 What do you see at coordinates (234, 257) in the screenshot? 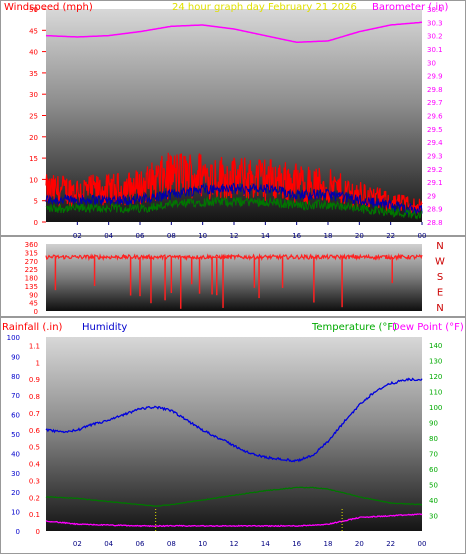
I see `direction-series-line` at bounding box center [234, 257].